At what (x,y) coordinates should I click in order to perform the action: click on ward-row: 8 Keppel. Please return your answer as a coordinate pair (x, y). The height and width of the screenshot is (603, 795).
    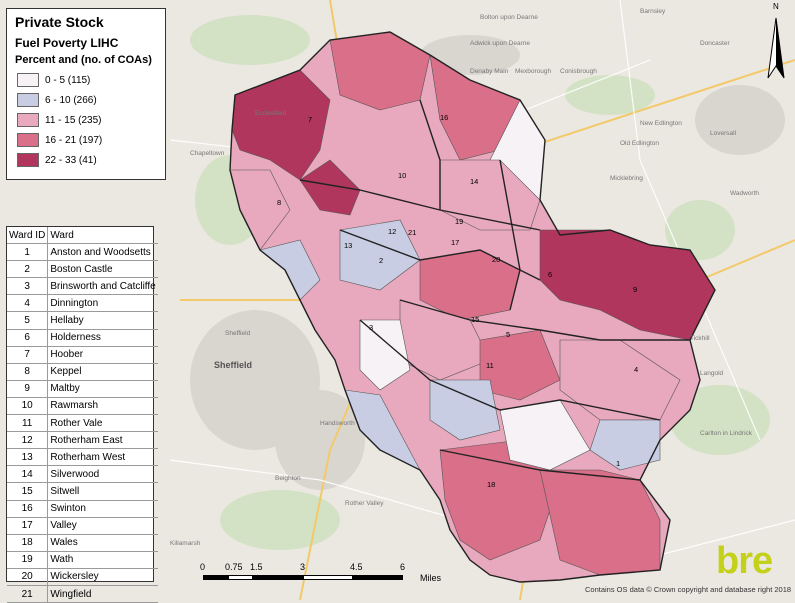
    Looking at the image, I should click on (82, 372).